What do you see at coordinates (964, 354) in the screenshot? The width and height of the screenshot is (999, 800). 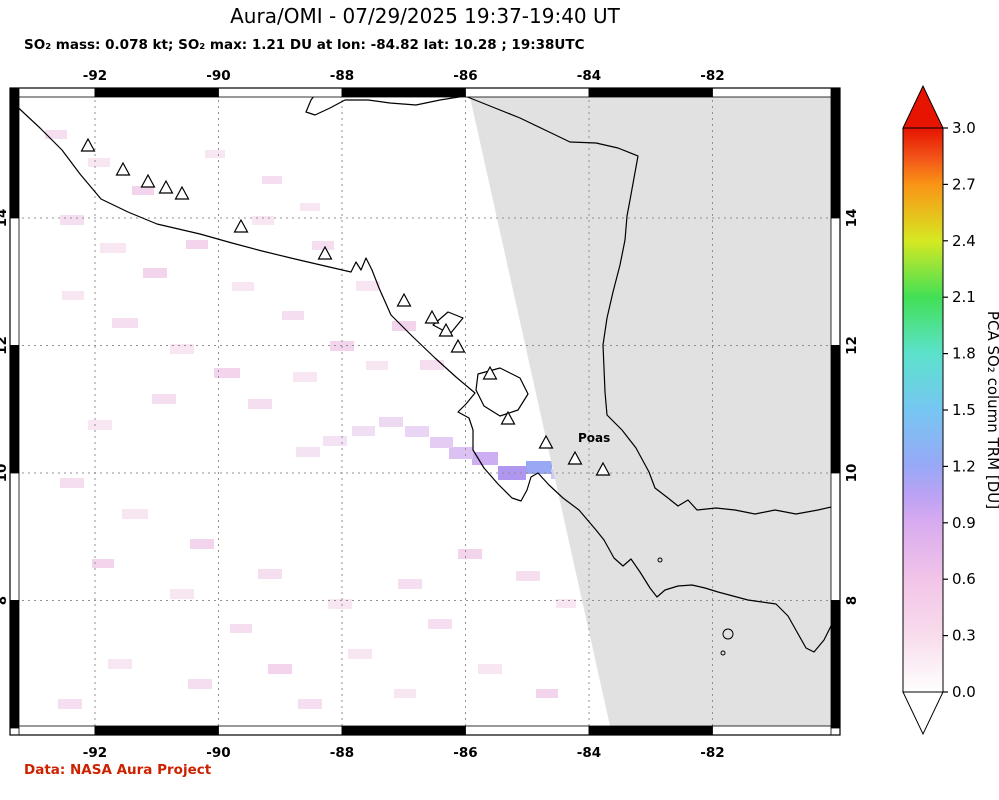 I see `colorbar-tick-label: 1.8` at bounding box center [964, 354].